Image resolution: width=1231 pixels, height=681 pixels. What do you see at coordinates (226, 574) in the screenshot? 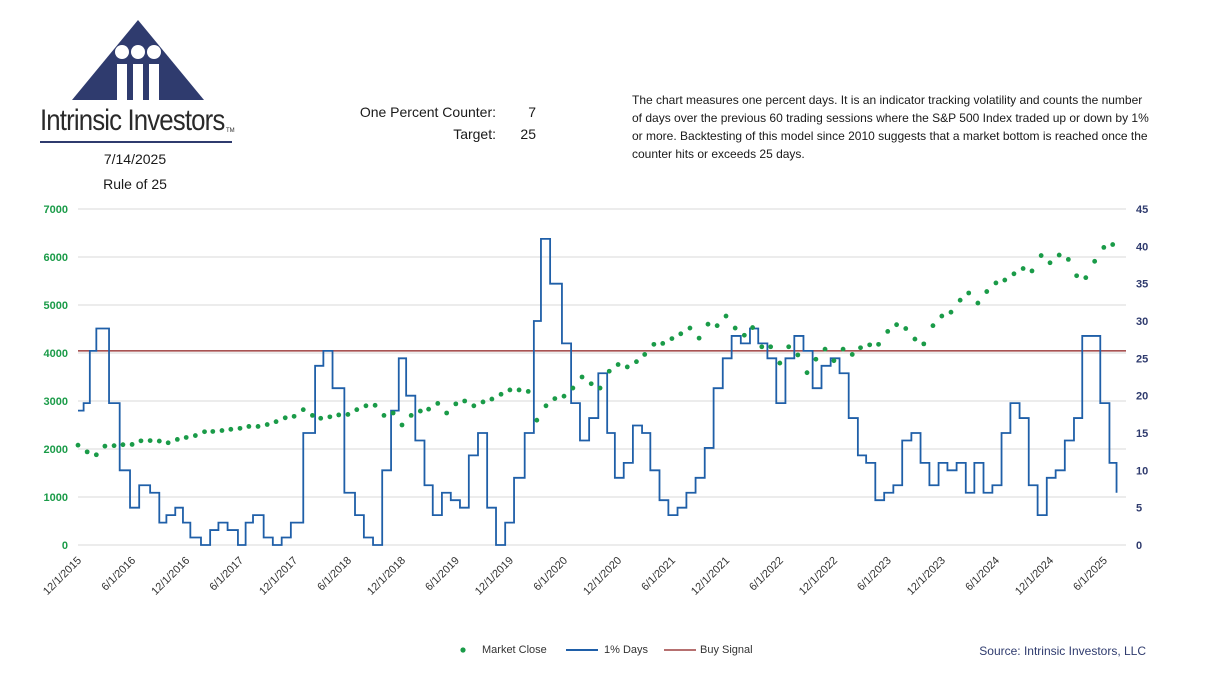
I see `x-axis-tick-label: 6/1/2017` at bounding box center [226, 574].